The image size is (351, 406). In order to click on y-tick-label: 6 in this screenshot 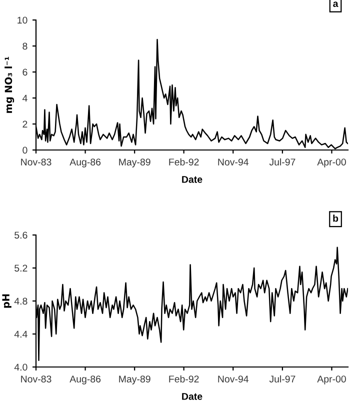, I will do `click(25, 72)`.